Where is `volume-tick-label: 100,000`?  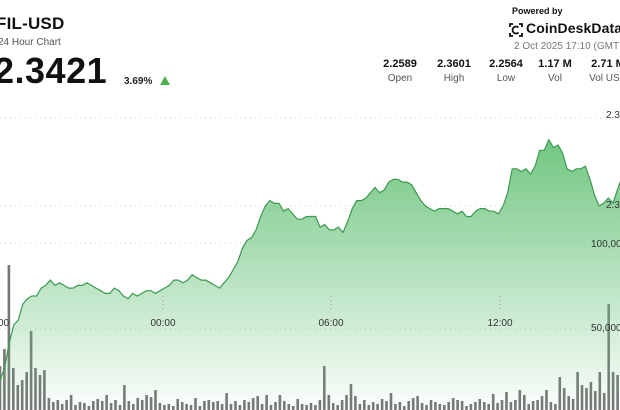
volume-tick-label: 100,000 is located at coordinates (605, 244).